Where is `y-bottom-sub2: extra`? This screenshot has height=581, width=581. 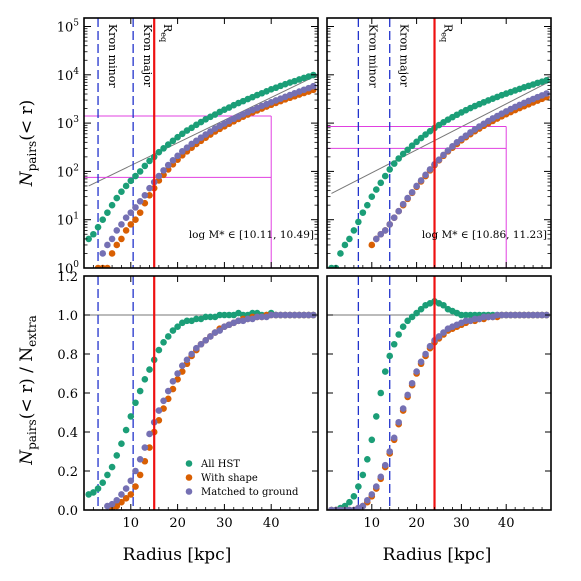
y-bottom-sub2: extra is located at coordinates (32, 331).